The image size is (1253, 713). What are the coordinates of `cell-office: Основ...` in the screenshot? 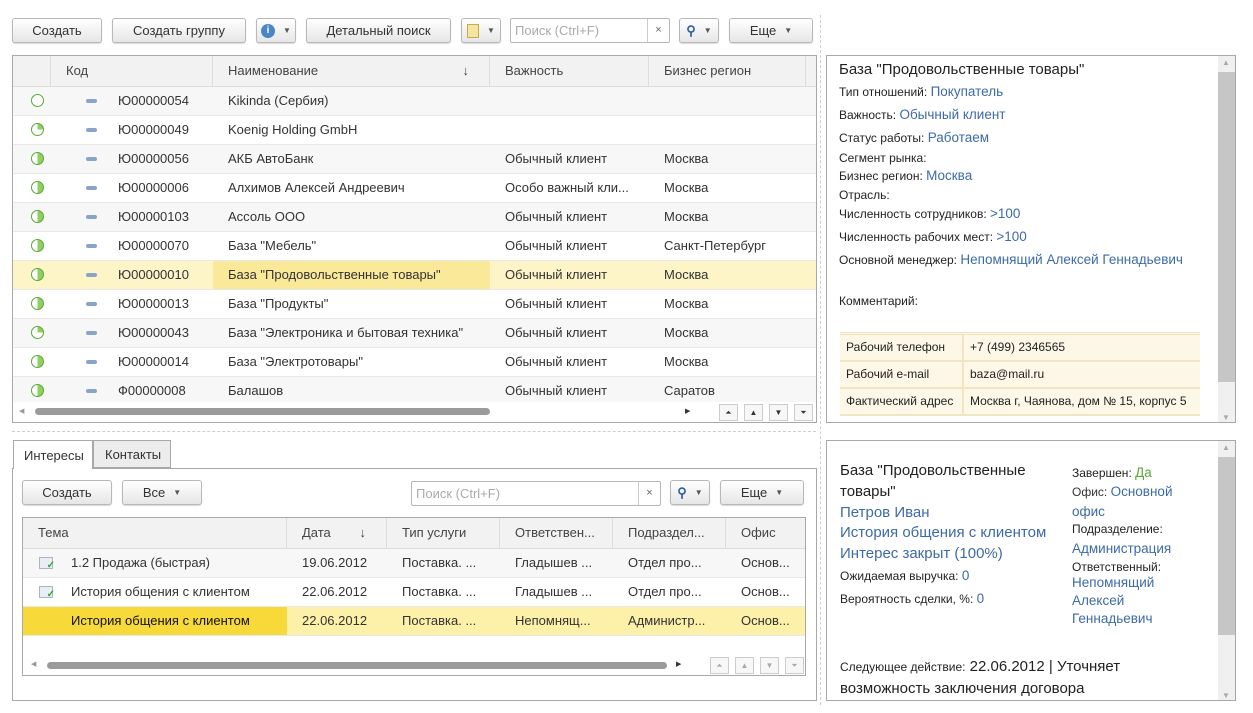 It's located at (765, 562).